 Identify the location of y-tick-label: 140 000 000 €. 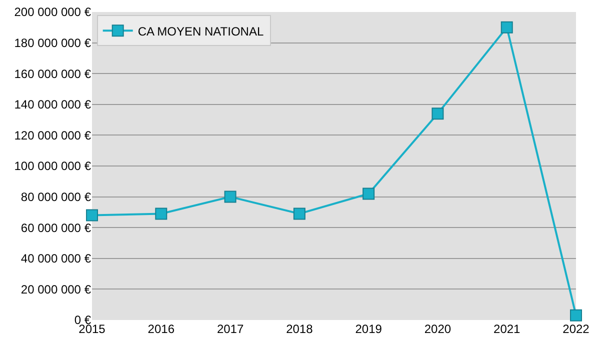
(53, 105).